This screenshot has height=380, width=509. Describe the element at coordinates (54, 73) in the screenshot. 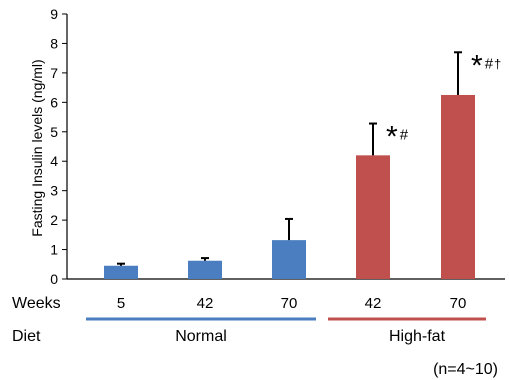

I see `y-tick-label: 7` at that location.